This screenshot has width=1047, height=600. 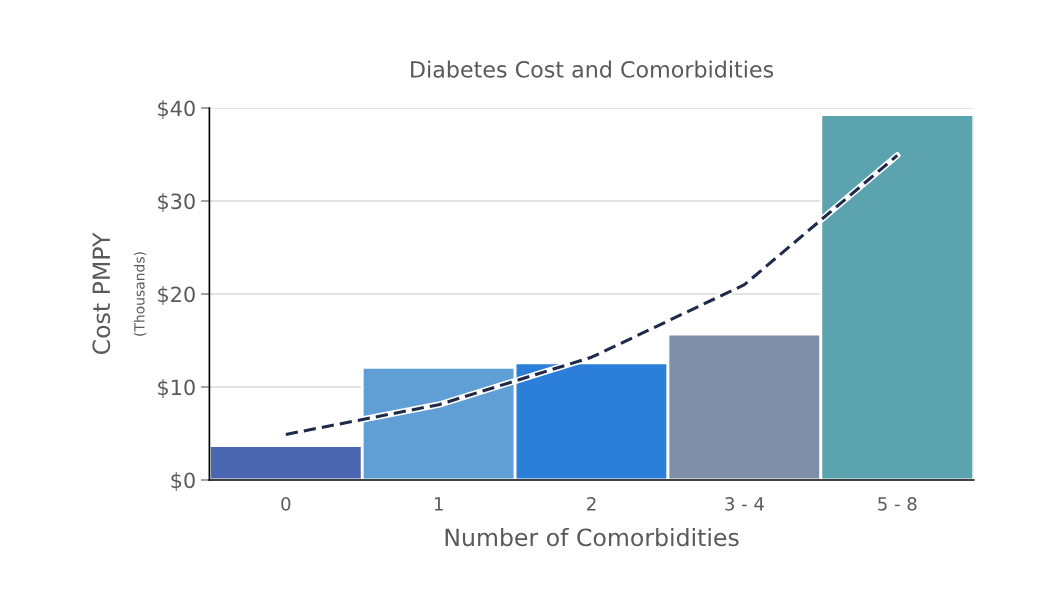 I want to click on x-tick-label: 2, so click(x=591, y=503).